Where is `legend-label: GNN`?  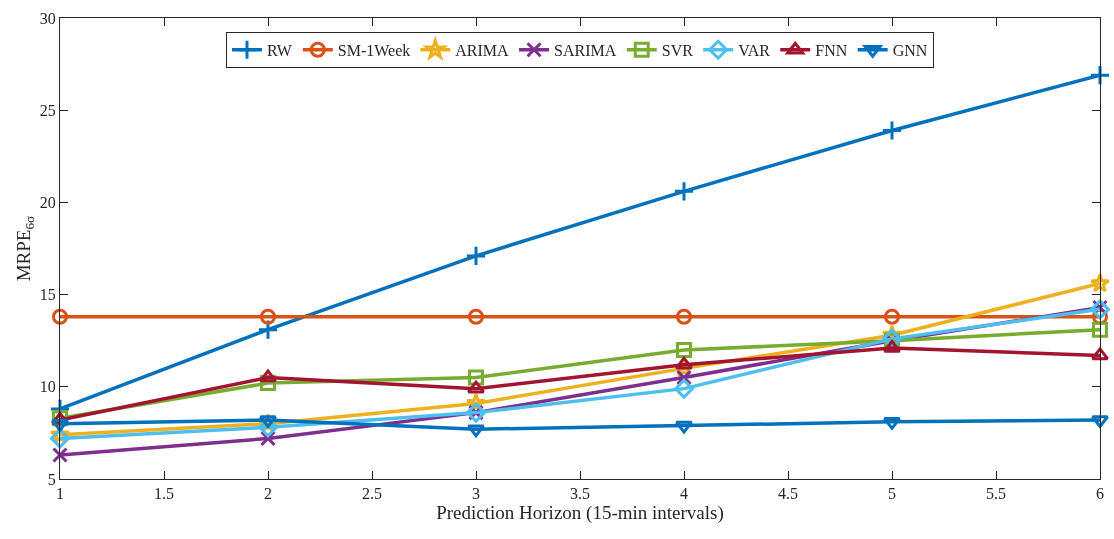 legend-label: GNN is located at coordinates (910, 50).